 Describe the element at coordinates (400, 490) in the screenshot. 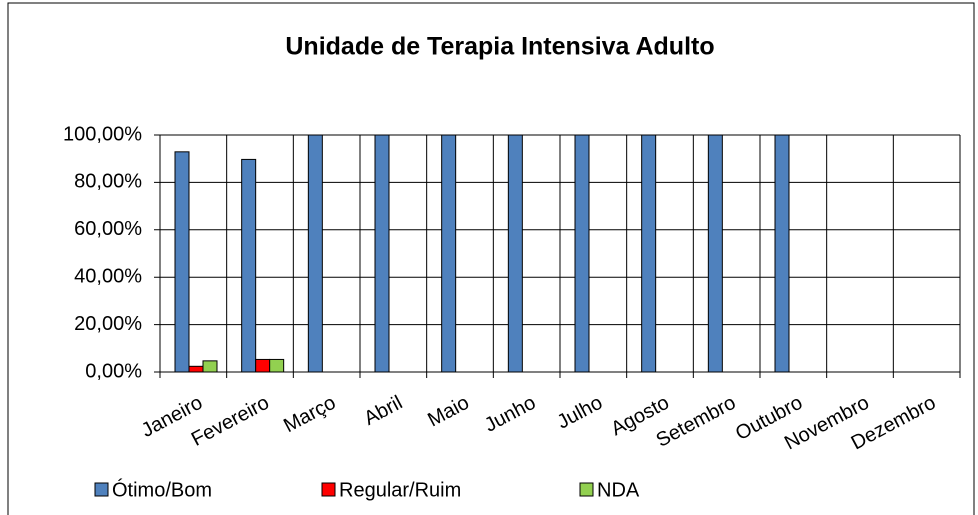

I see `legend-label: Regular/Ruim` at that location.